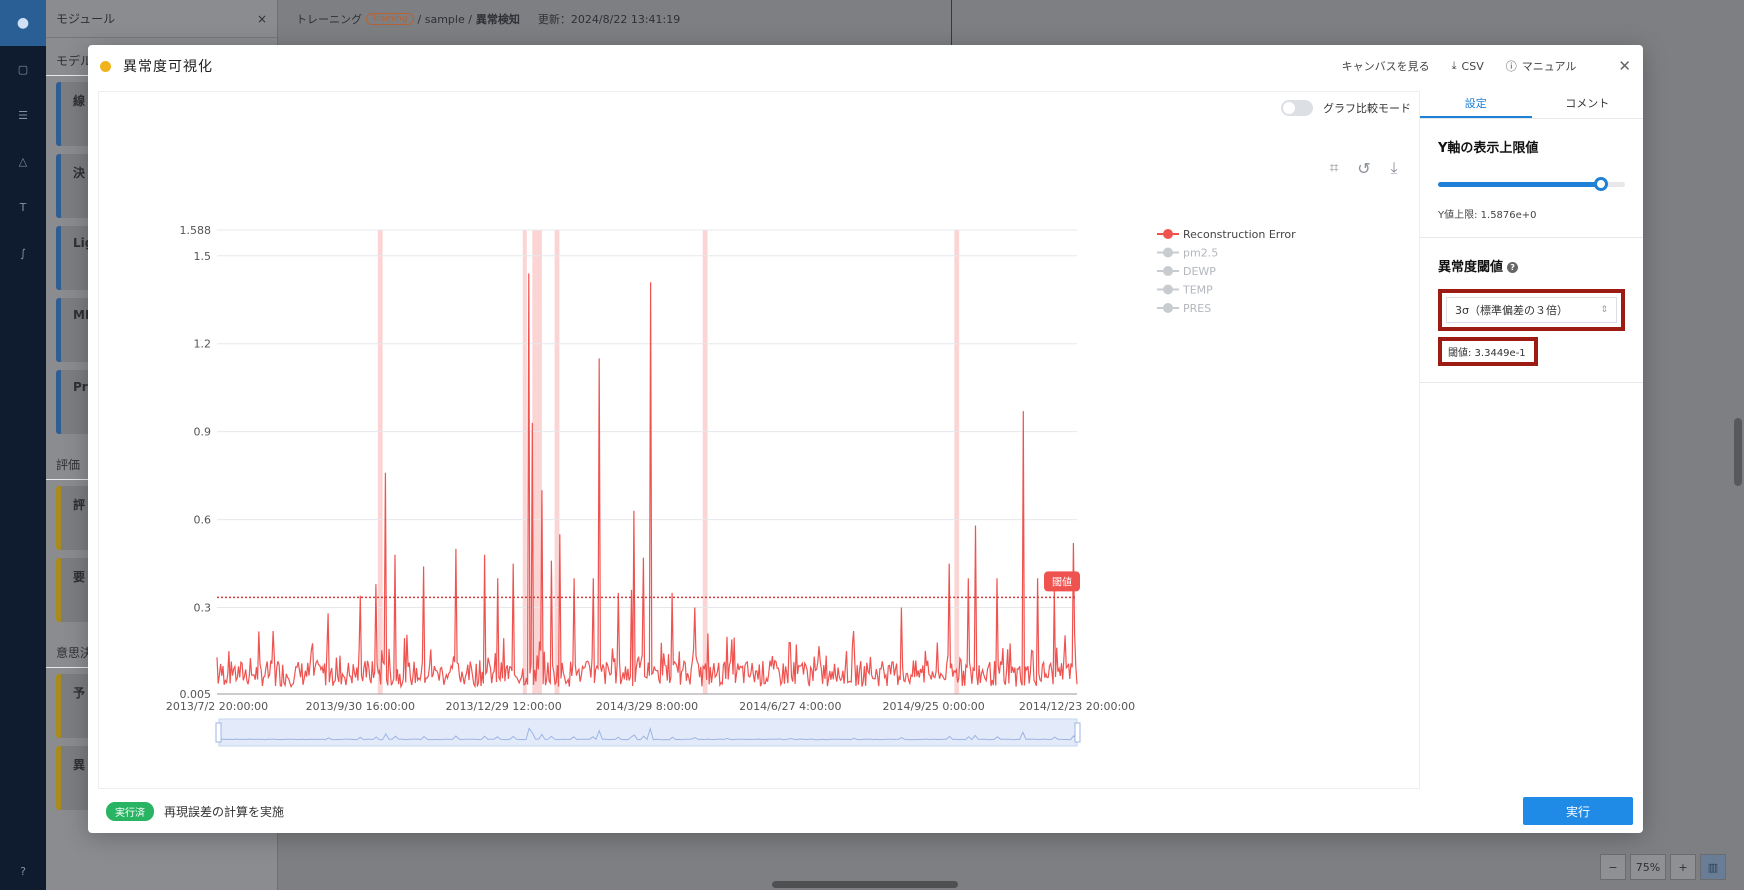 This screenshot has height=890, width=1744. I want to click on legend-item: TEMP, so click(1197, 290).